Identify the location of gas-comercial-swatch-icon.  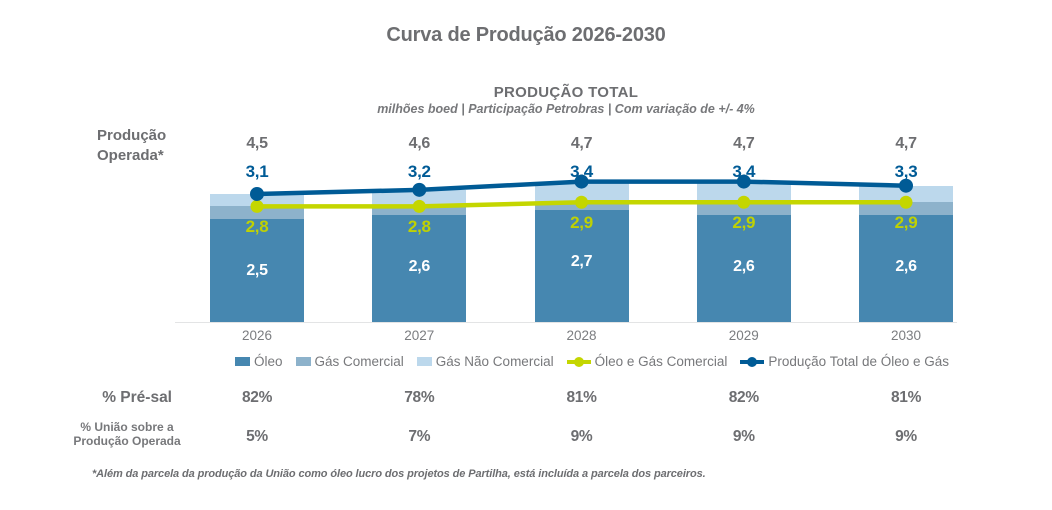
(303, 361).